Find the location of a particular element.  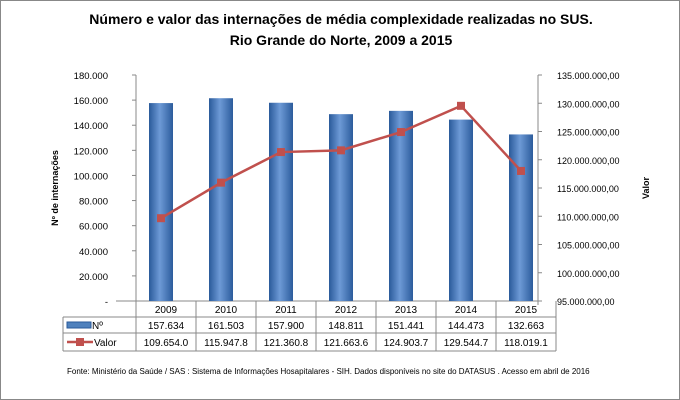

left-tick-label: - is located at coordinates (106, 302).